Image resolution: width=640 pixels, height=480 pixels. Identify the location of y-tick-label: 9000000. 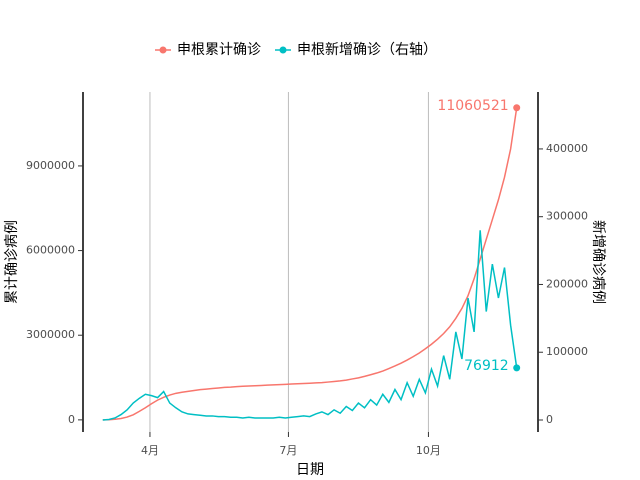
(50, 165).